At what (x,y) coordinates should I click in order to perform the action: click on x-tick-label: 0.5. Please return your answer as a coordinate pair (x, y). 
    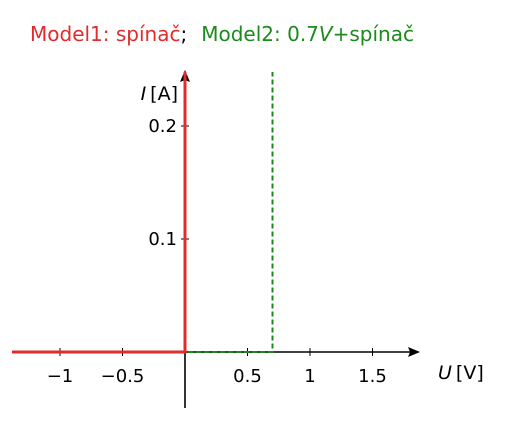
    Looking at the image, I should click on (247, 376).